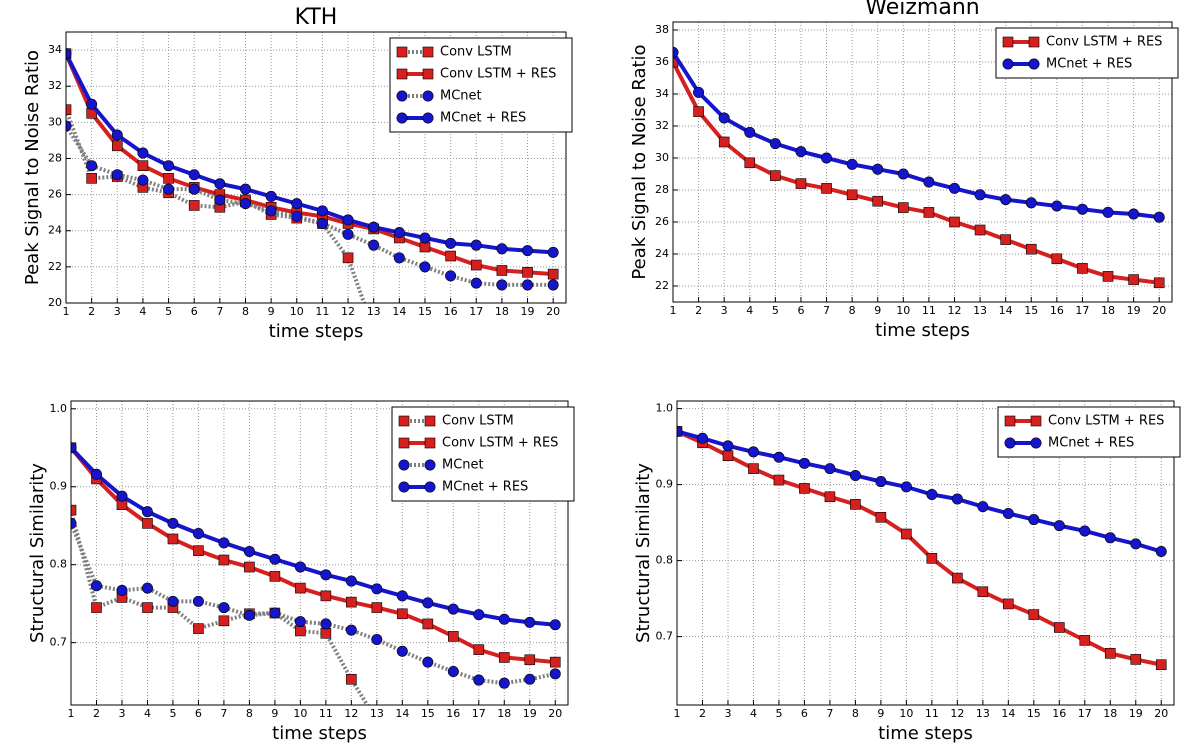  What do you see at coordinates (662, 221) in the screenshot?
I see `y-tick-label: 26` at bounding box center [662, 221].